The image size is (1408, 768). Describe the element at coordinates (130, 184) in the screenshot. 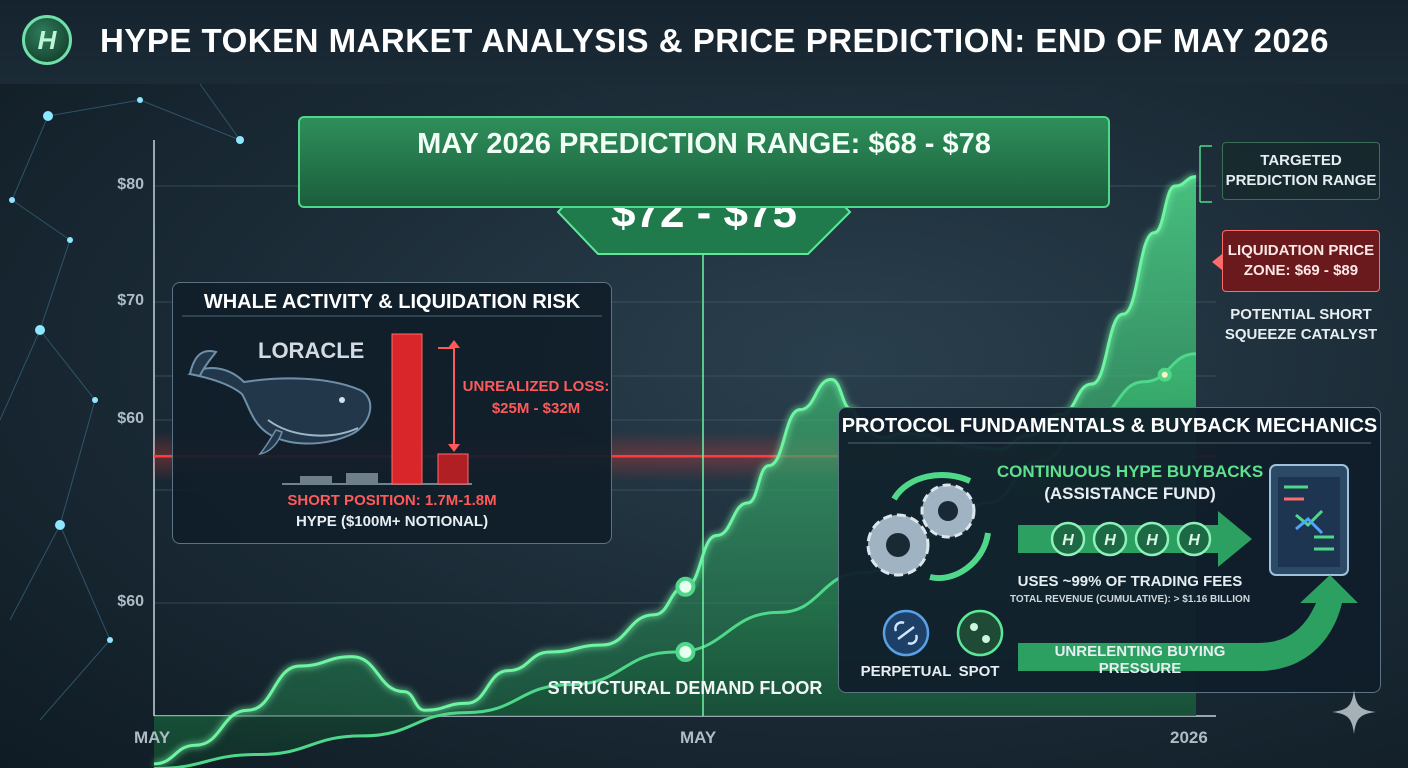

I see `y-tick-label: $80` at that location.